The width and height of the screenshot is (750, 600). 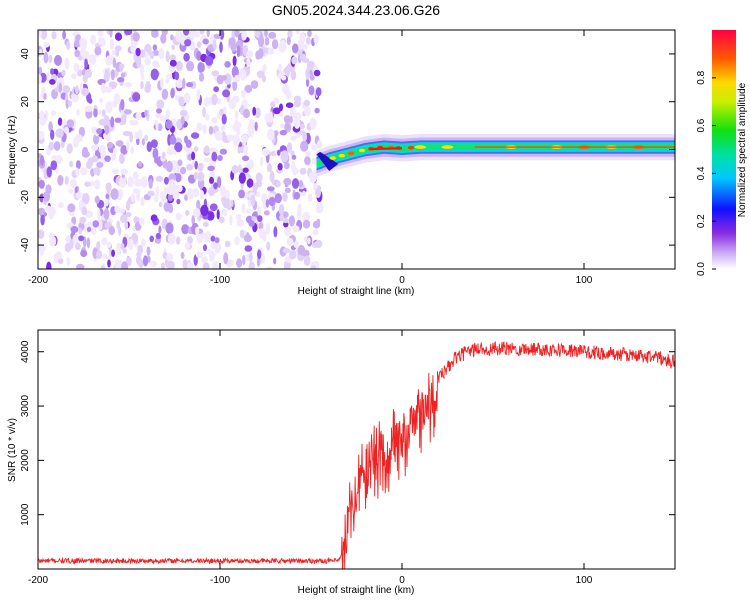 What do you see at coordinates (701, 173) in the screenshot?
I see `colorbar-tick-label: 0.4` at bounding box center [701, 173].